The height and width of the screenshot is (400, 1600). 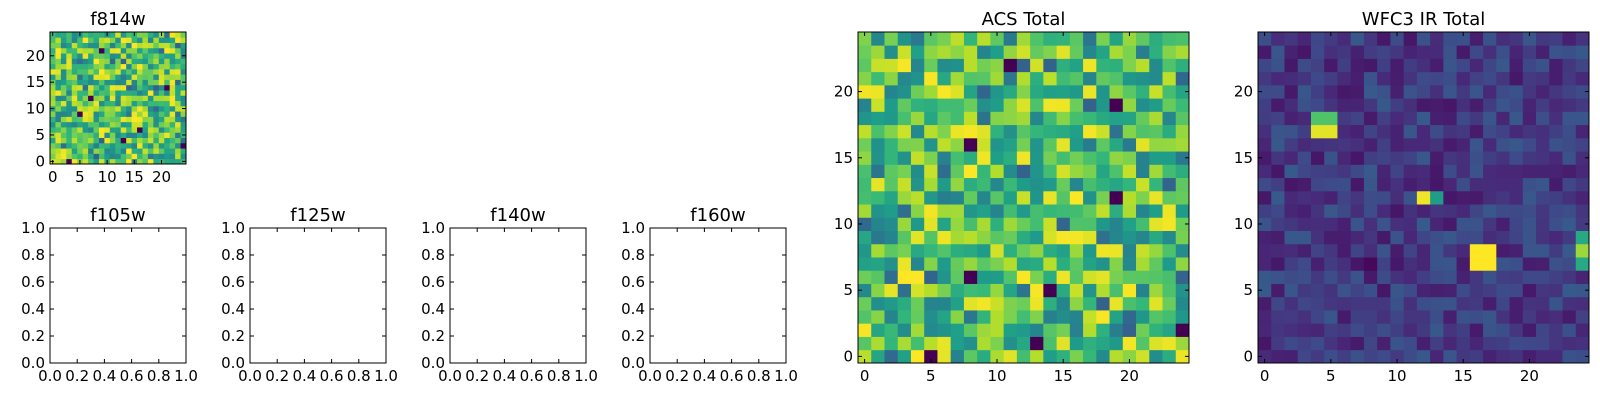 What do you see at coordinates (233, 363) in the screenshot?
I see `y-tick-label: 0.0` at bounding box center [233, 363].